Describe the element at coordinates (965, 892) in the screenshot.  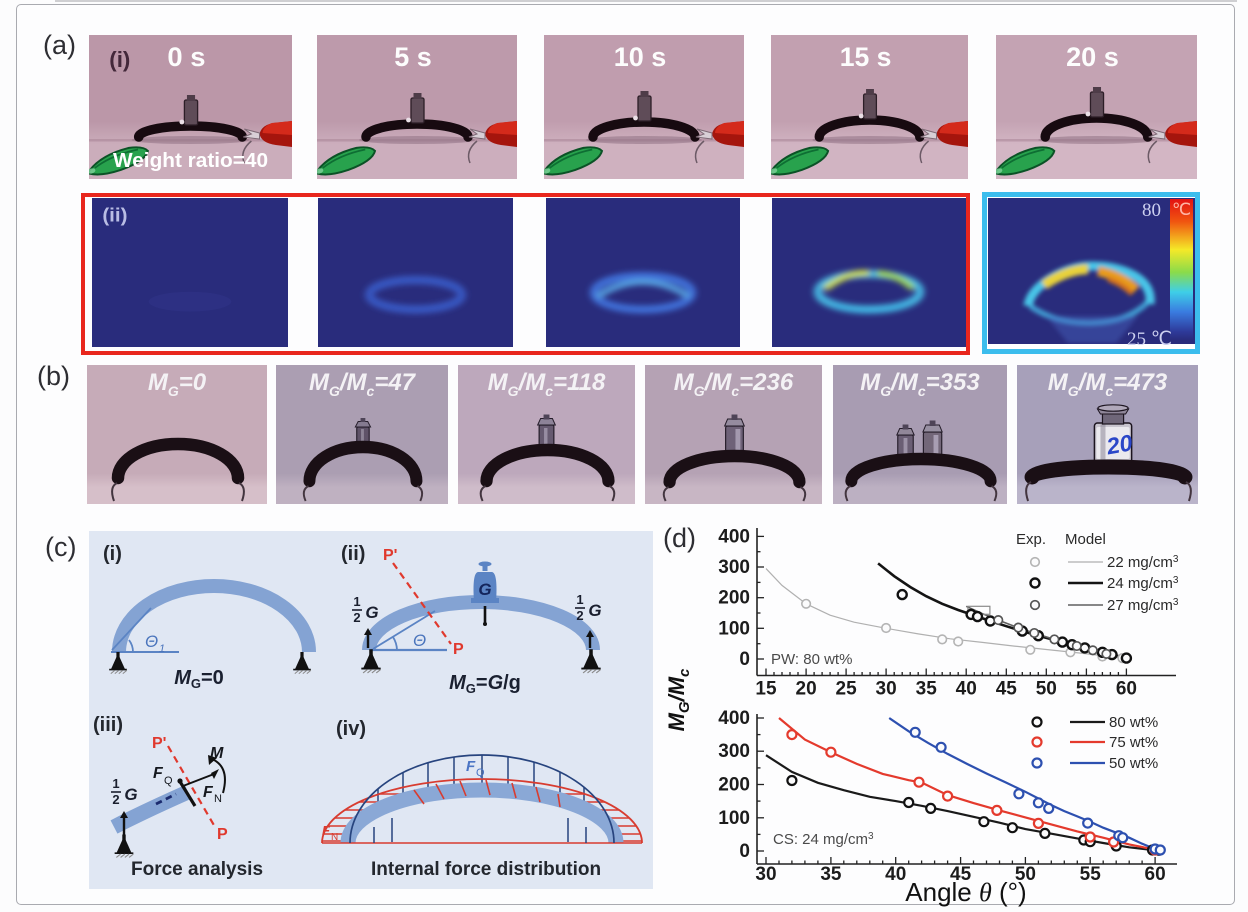
I see `svg-text: Angle θ (°)` at that location.